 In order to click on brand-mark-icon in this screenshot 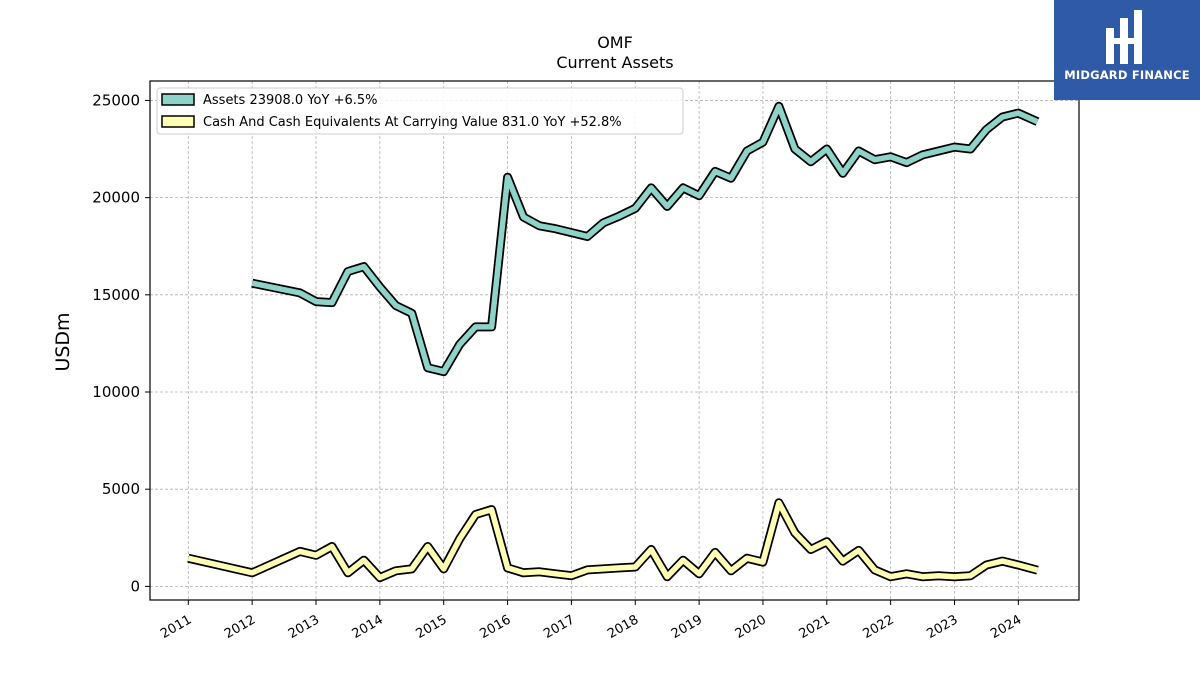, I will do `click(1124, 37)`.